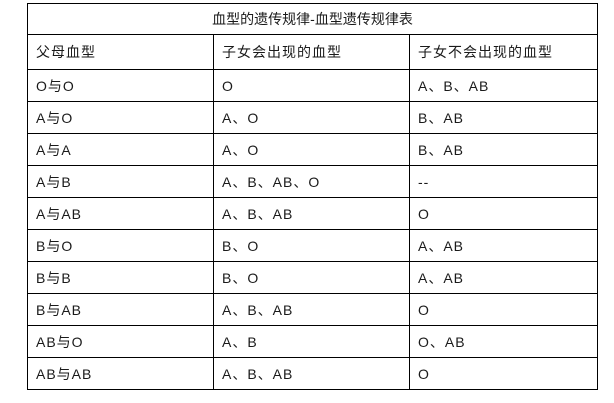  What do you see at coordinates (120, 373) in the screenshot?
I see `cell-parents: AB与AB` at bounding box center [120, 373].